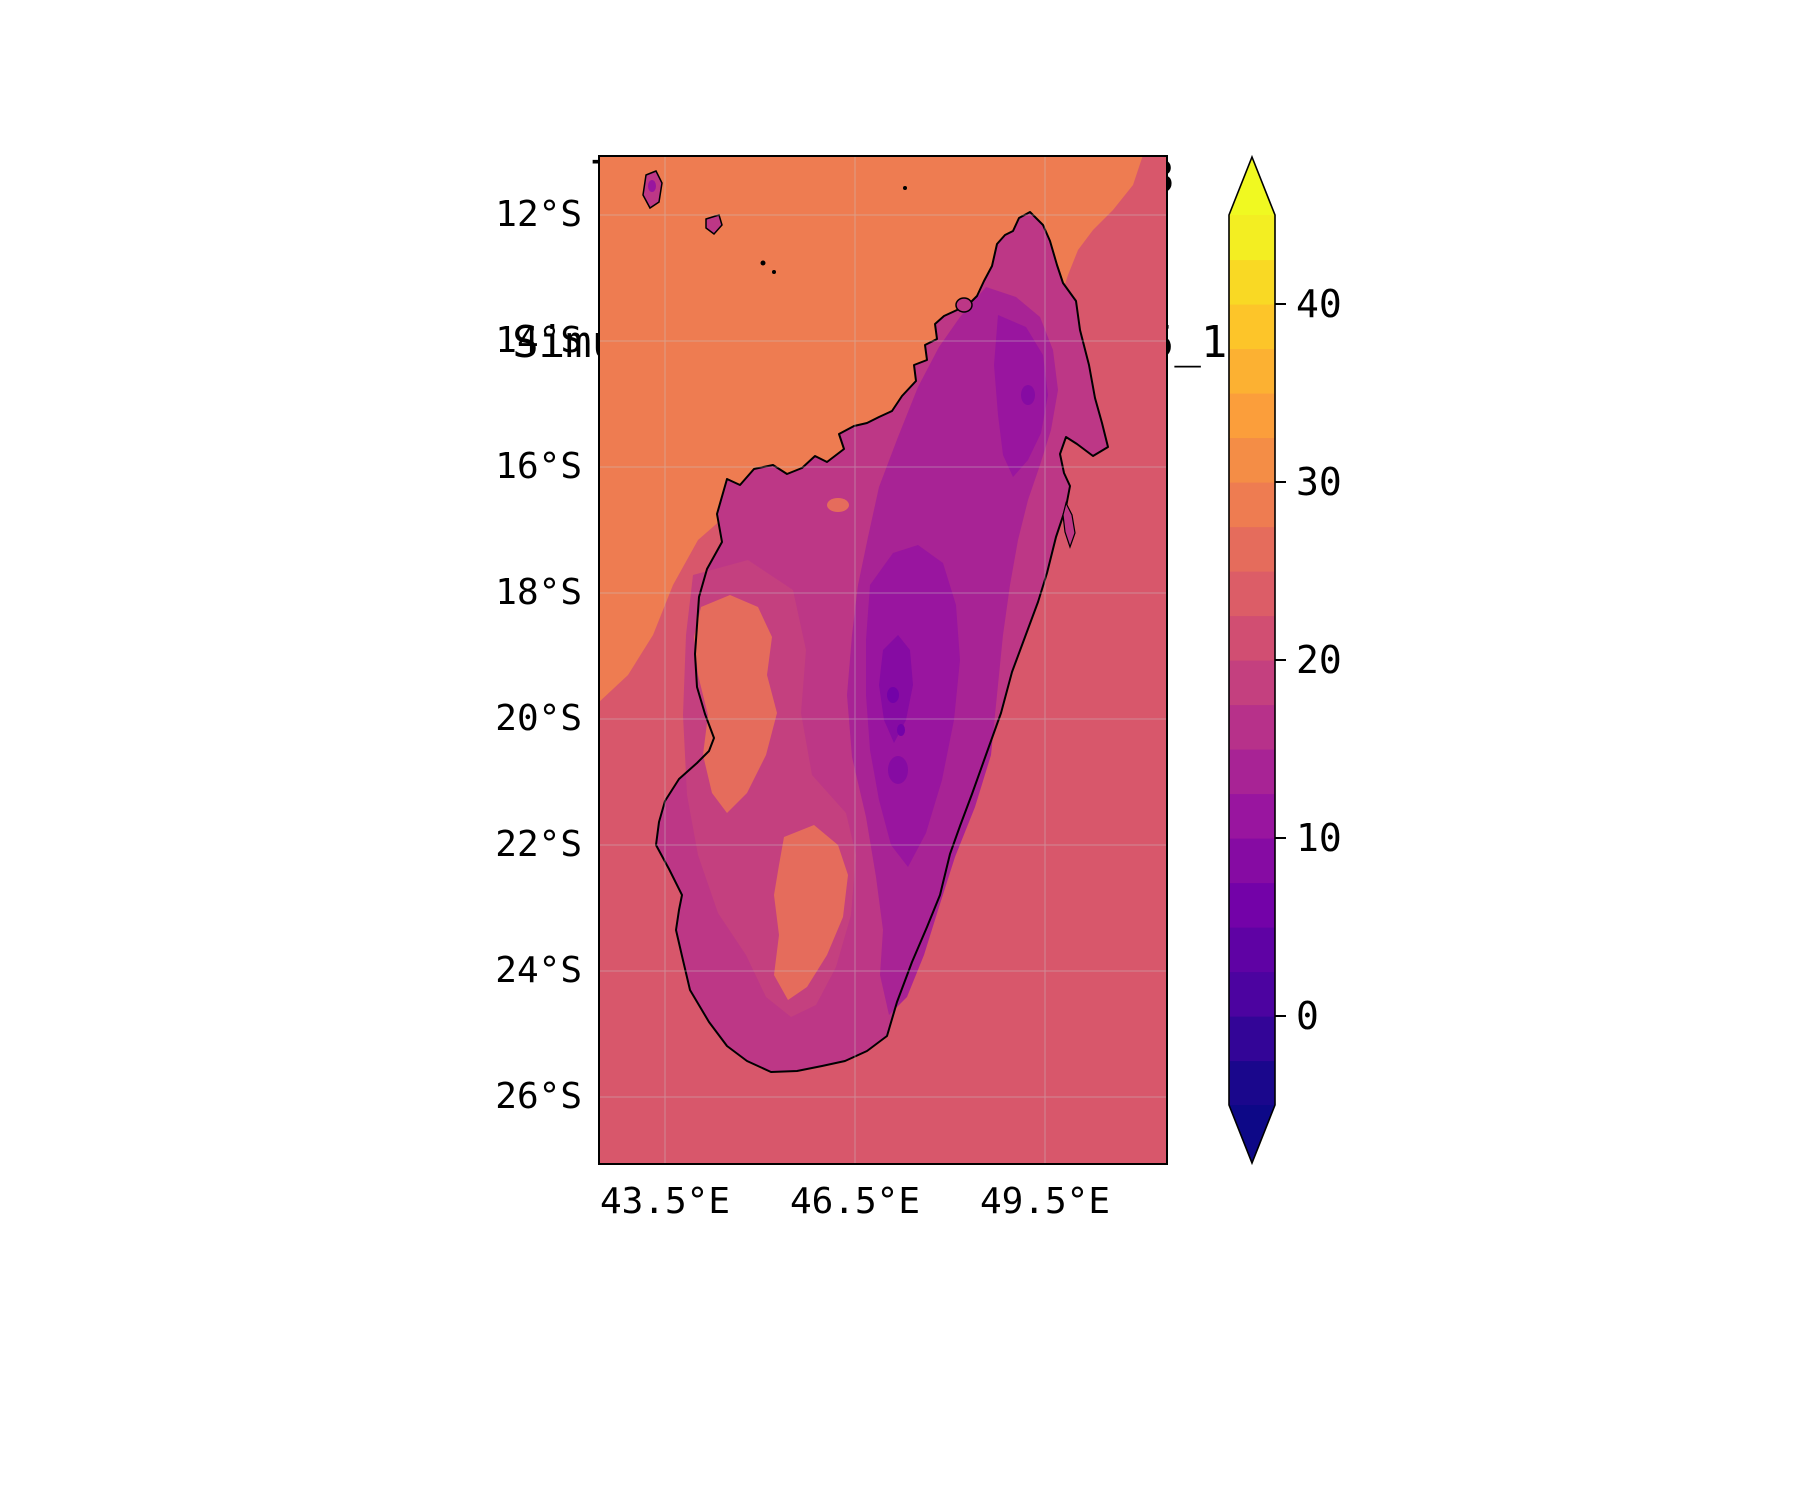  Describe the element at coordinates (538, 214) in the screenshot. I see `lat-tick-label: 12°S` at that location.